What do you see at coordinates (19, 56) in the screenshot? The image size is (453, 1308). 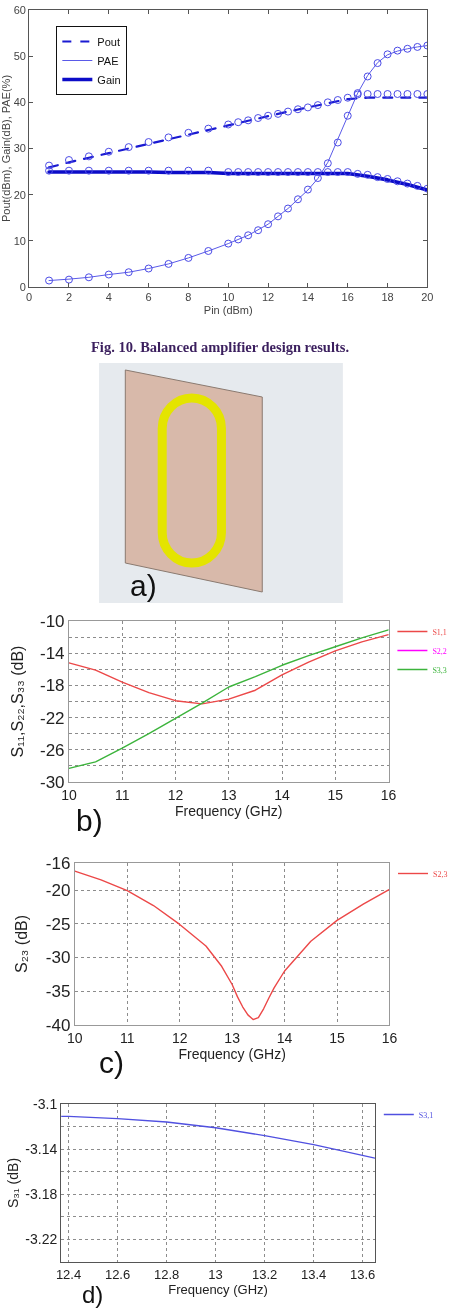 I see `y-tick-label: 50` at bounding box center [19, 56].